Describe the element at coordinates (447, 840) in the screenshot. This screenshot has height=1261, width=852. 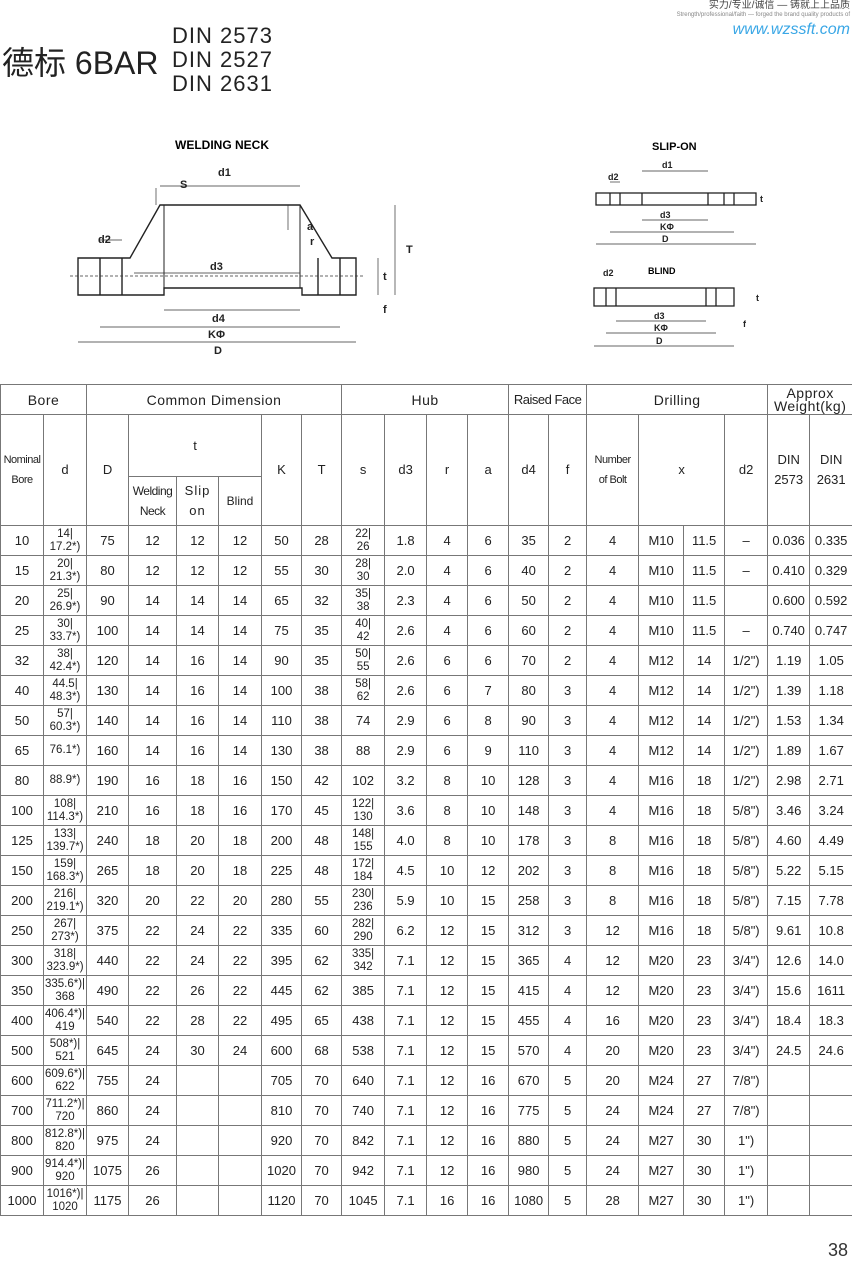
I see `table-cell: 8` at that location.